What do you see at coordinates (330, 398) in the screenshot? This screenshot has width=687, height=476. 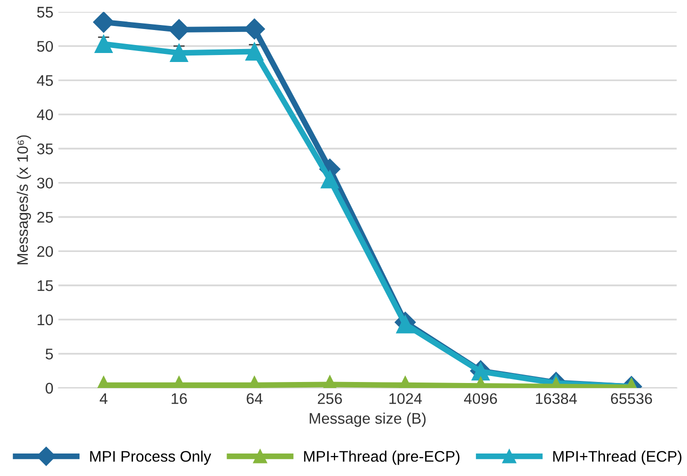 I see `x-tick-label: 256` at bounding box center [330, 398].